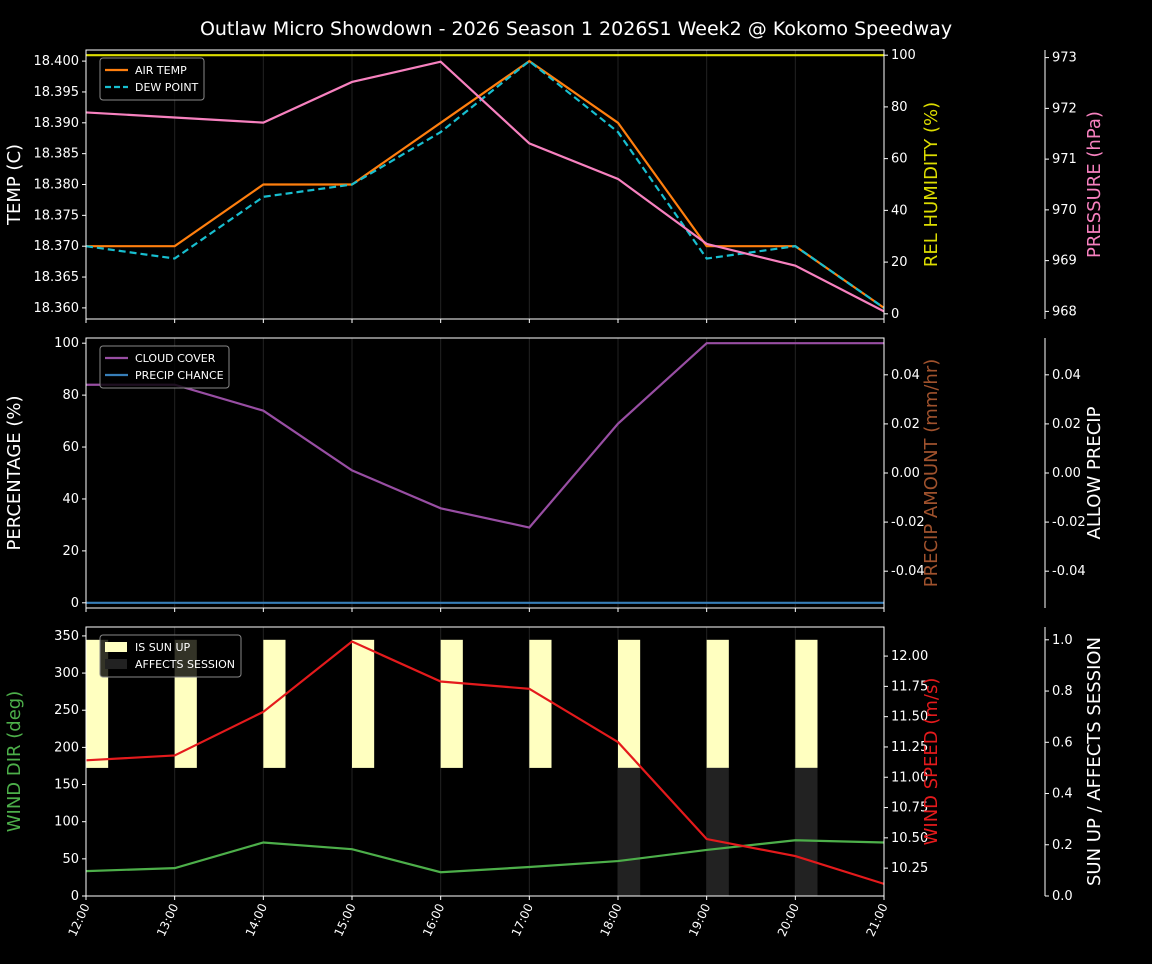  Describe the element at coordinates (1094, 184) in the screenshot. I see `axis-label: PRESSURE (hPa)` at that location.